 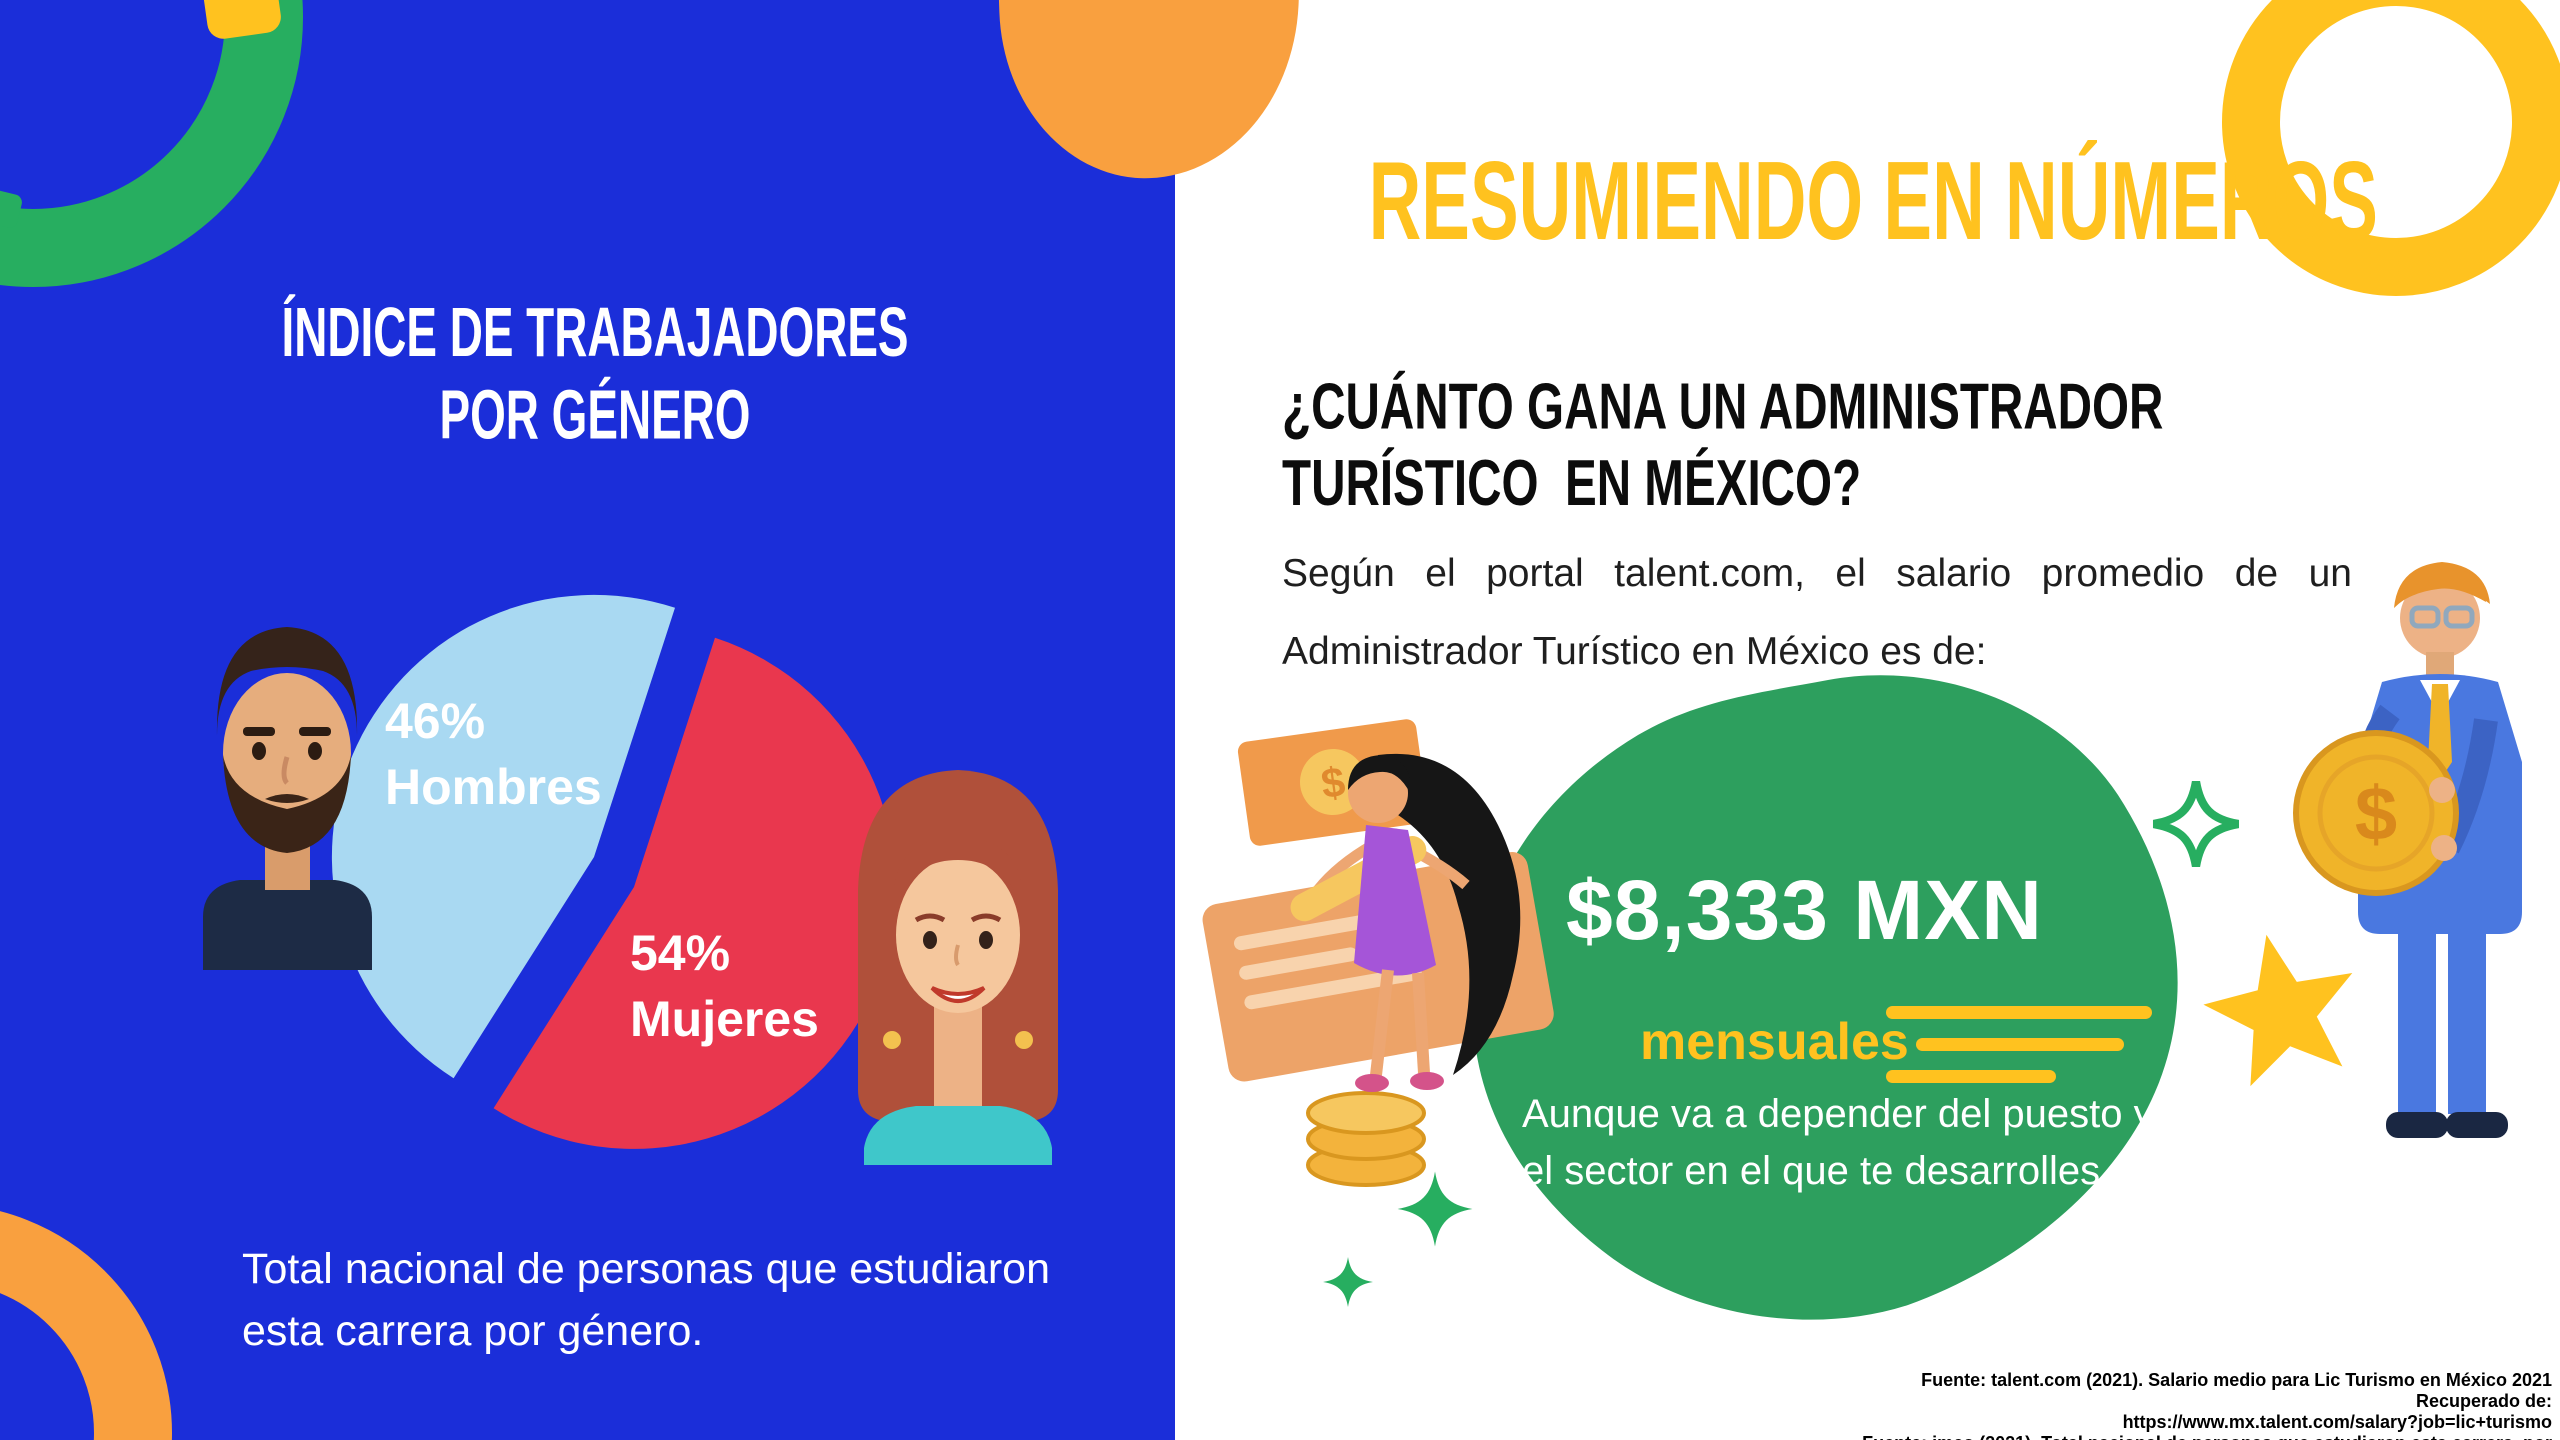 I want to click on money-check-illustration: $, so click(x=1378, y=953).